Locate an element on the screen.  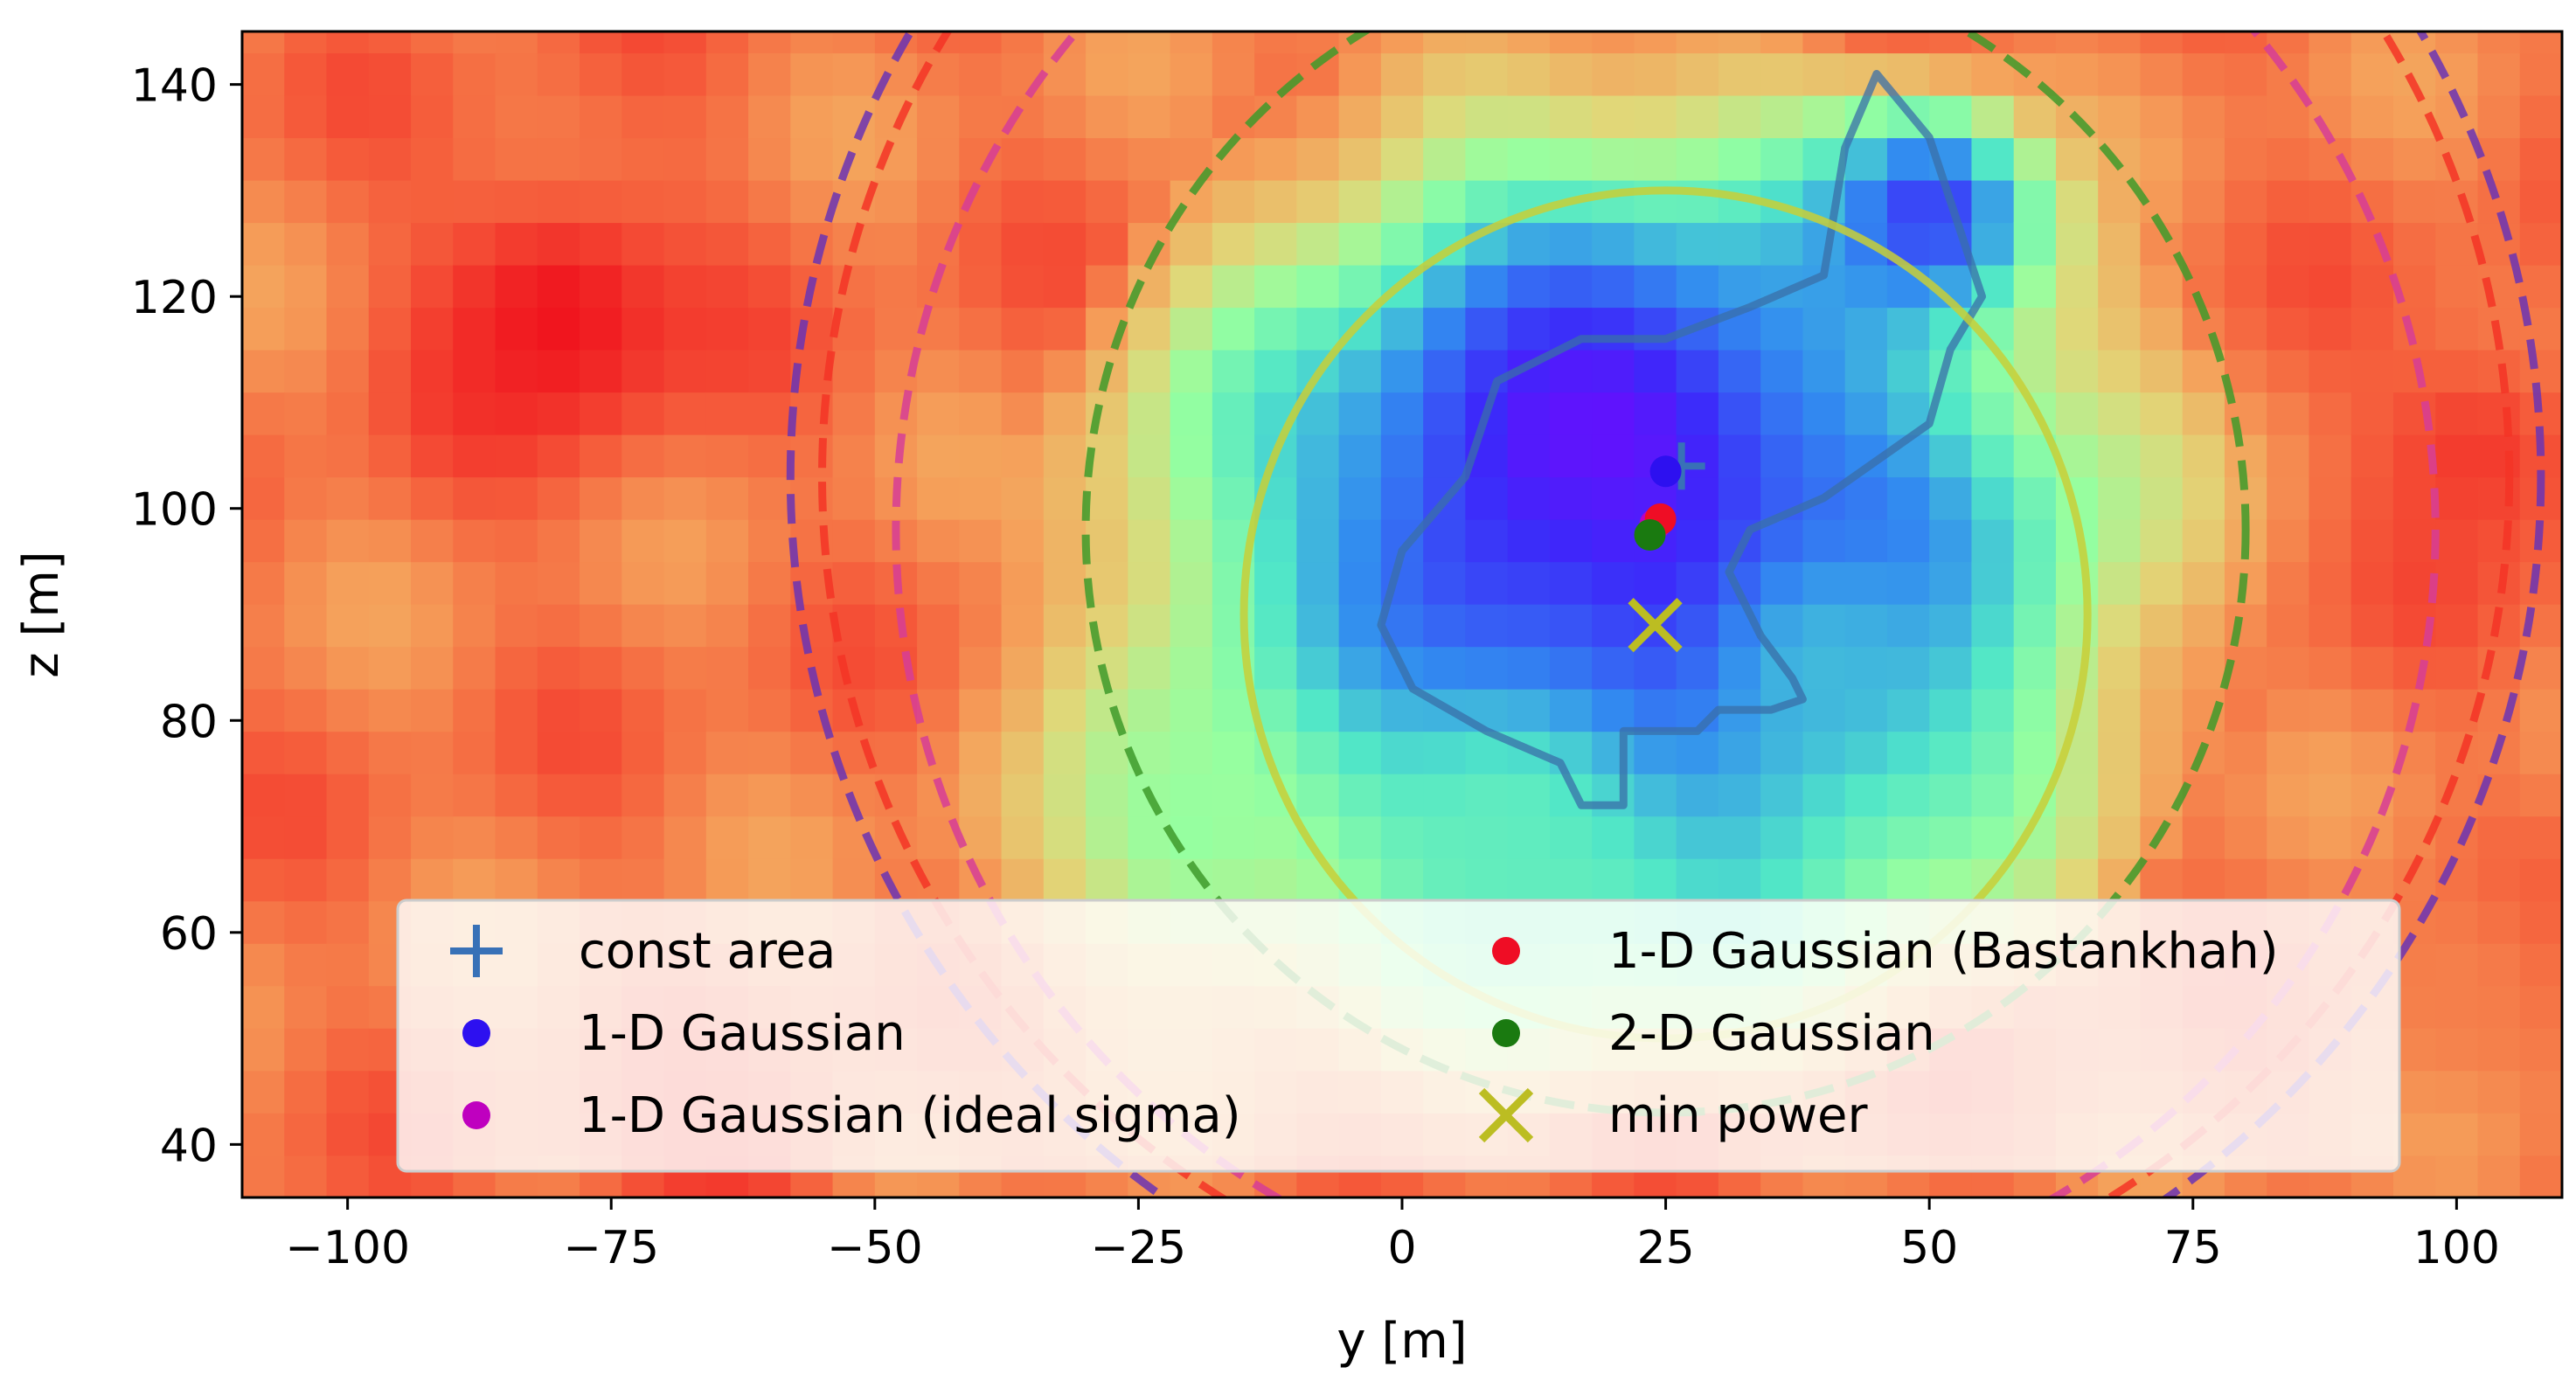
legend-2-d-gaussian-label: 2-D Gaussian is located at coordinates (1771, 1034).